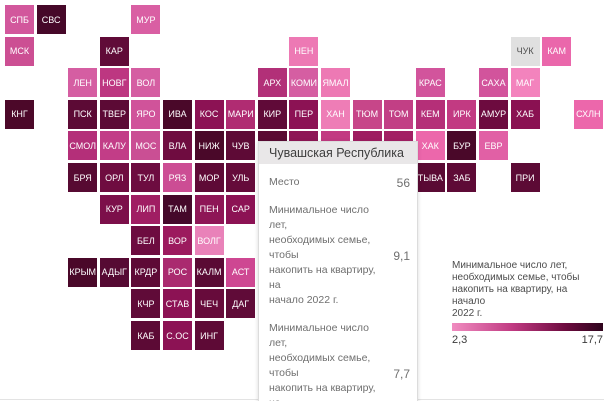 This screenshot has height=401, width=604. What do you see at coordinates (177, 272) in the screenshot?
I see `region-tile-РОС: РОС` at bounding box center [177, 272].